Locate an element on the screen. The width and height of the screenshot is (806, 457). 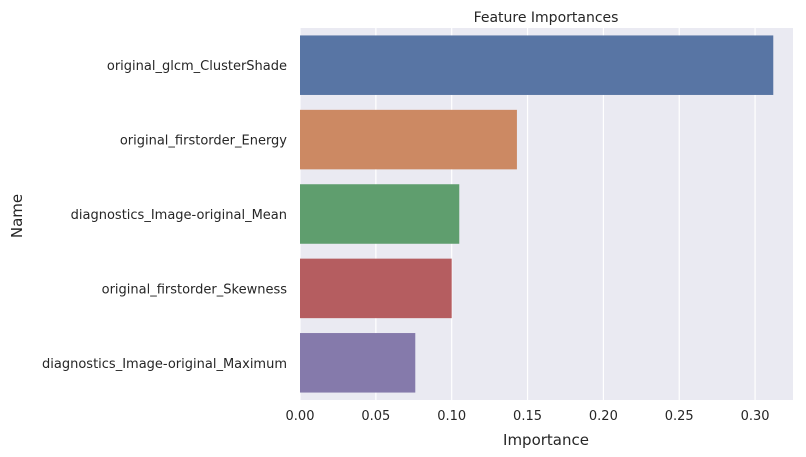
x-tick-label: 0.15 is located at coordinates (527, 416).